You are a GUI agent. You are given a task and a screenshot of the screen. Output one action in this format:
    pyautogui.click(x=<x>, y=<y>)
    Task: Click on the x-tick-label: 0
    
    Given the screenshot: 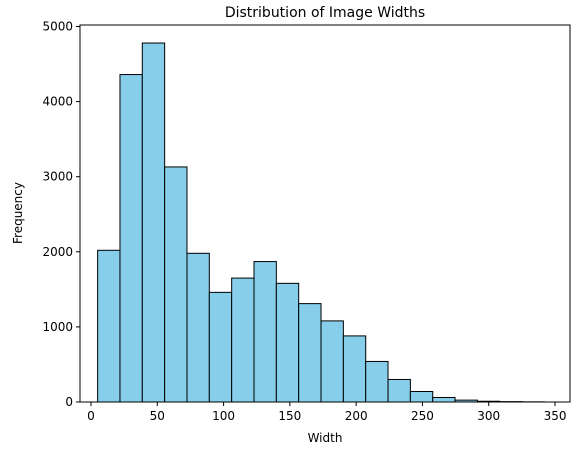 What is the action you would take?
    pyautogui.click(x=91, y=416)
    